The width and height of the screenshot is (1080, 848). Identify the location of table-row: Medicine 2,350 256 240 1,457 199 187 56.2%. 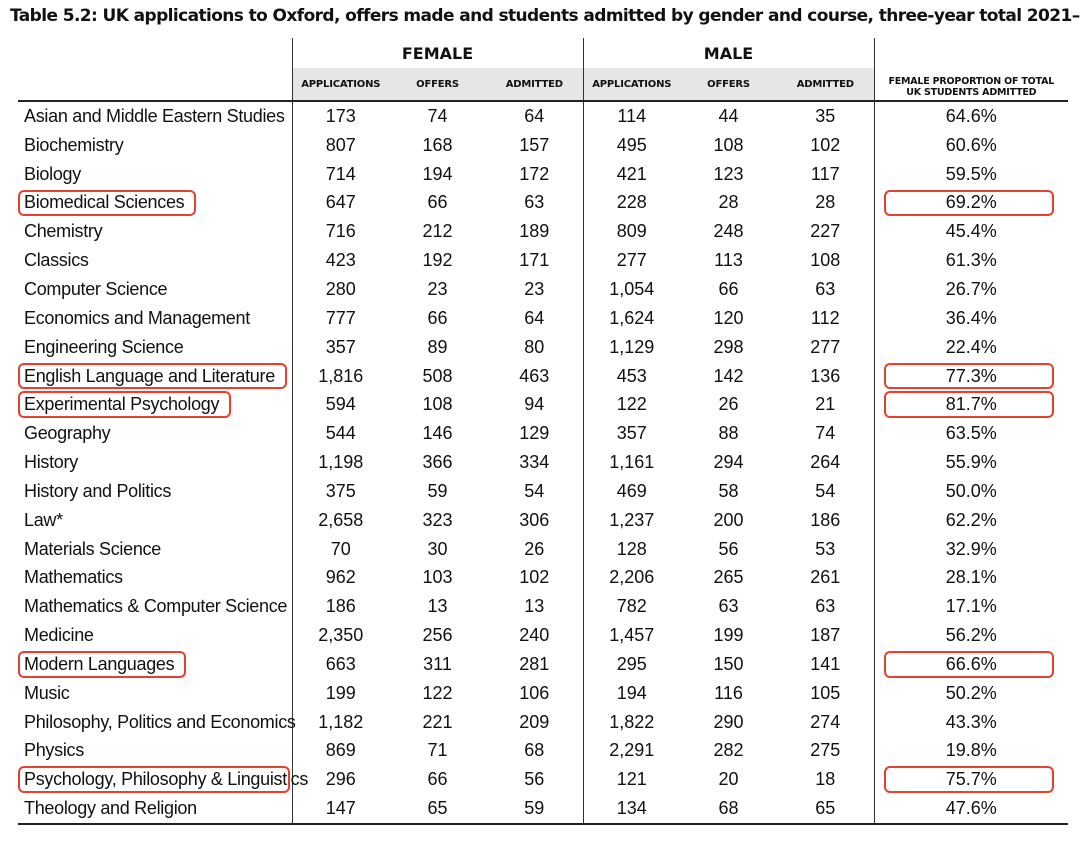
(543, 636).